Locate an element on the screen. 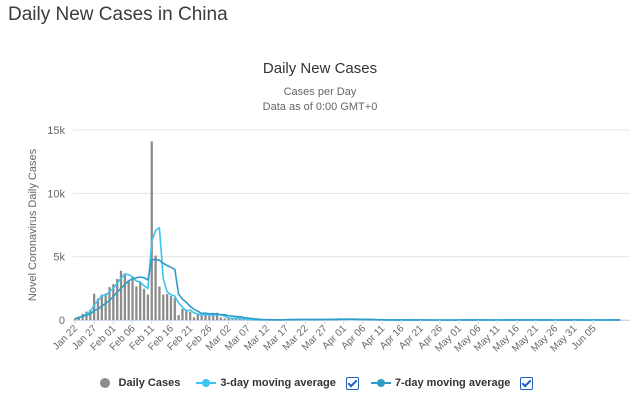  legend-item-3-day-average: 3-day moving average is located at coordinates (266, 383).